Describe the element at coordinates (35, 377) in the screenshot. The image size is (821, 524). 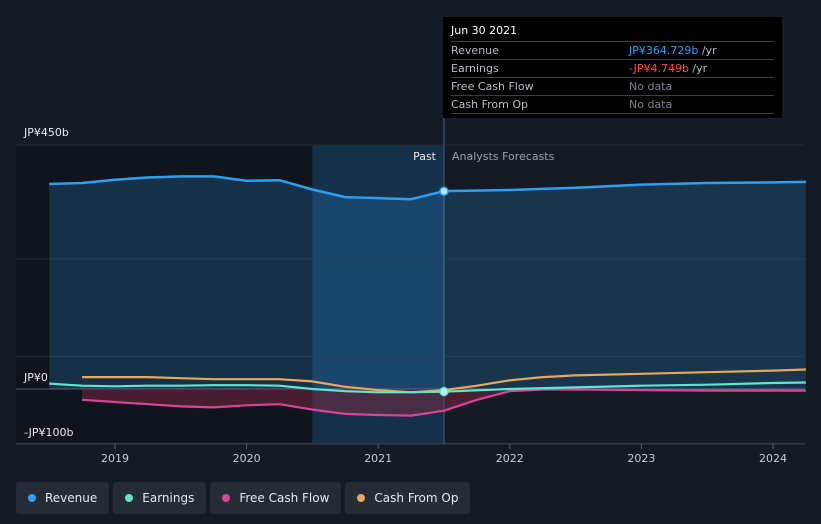
I see `y-tick-label: JP¥0` at that location.